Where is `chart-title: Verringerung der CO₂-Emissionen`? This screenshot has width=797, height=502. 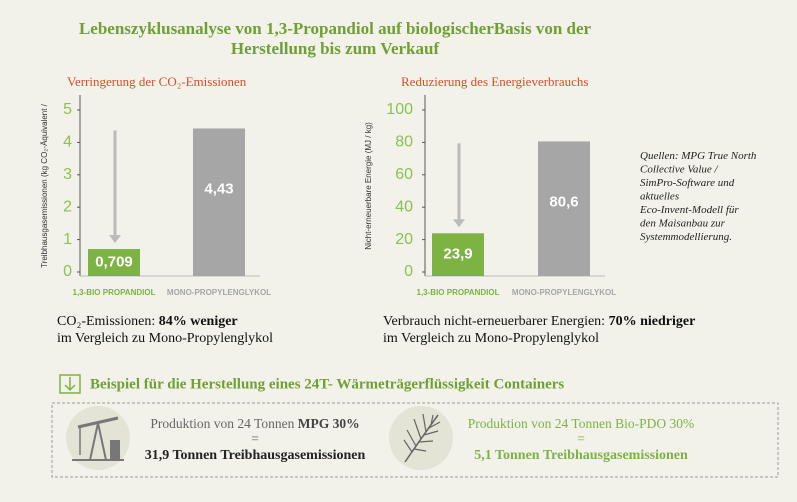
chart-title: Verringerung der CO₂-Emissionen is located at coordinates (157, 81).